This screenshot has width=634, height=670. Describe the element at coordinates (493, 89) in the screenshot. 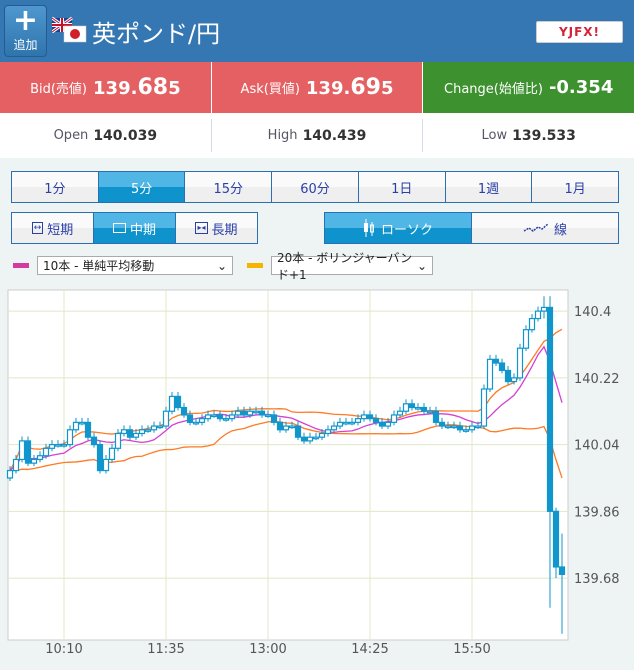

I see `change-label: Change(始値比)` at that location.